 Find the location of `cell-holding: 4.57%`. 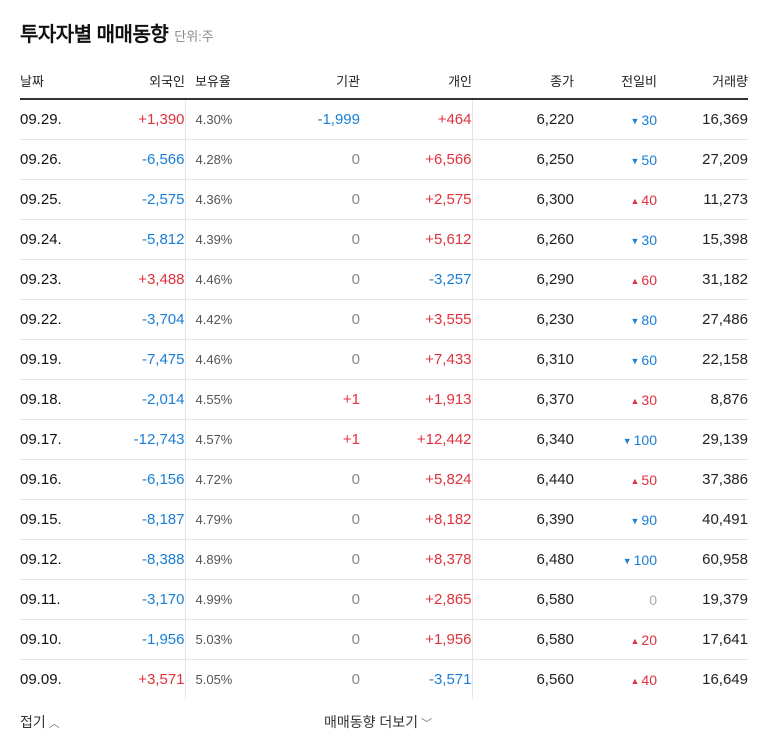

cell-holding: 4.57% is located at coordinates (240, 439).